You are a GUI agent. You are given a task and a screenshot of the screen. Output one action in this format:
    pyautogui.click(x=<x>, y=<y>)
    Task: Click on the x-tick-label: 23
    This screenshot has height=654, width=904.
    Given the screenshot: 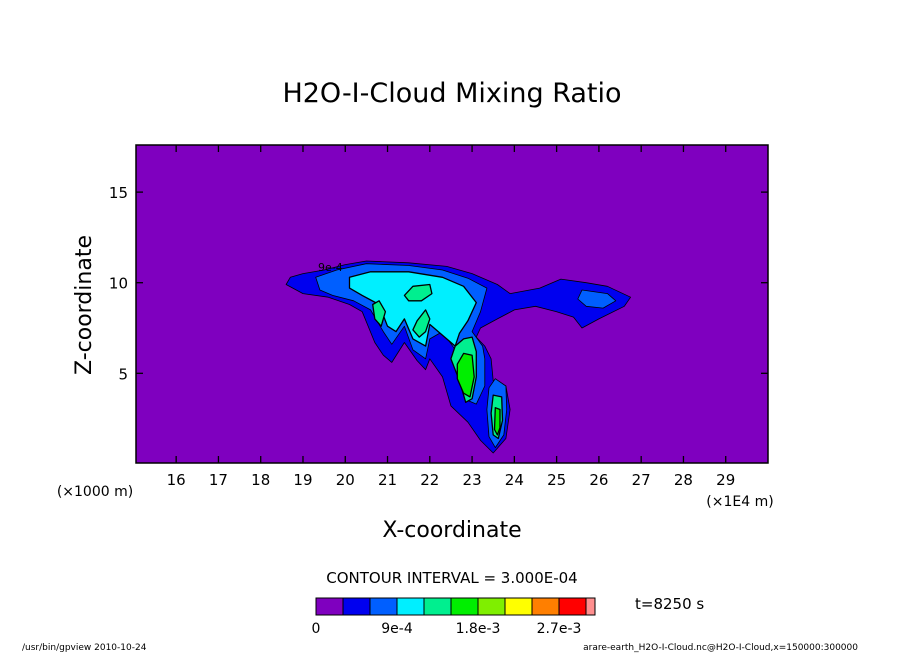 What is the action you would take?
    pyautogui.click(x=472, y=480)
    